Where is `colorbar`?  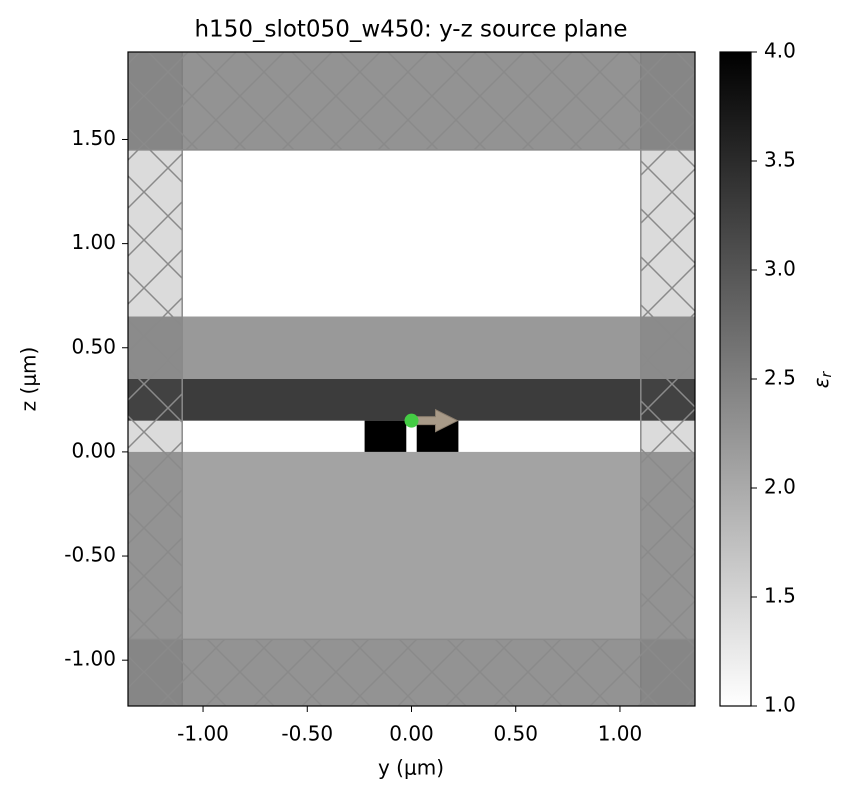
colorbar is located at coordinates (735, 379).